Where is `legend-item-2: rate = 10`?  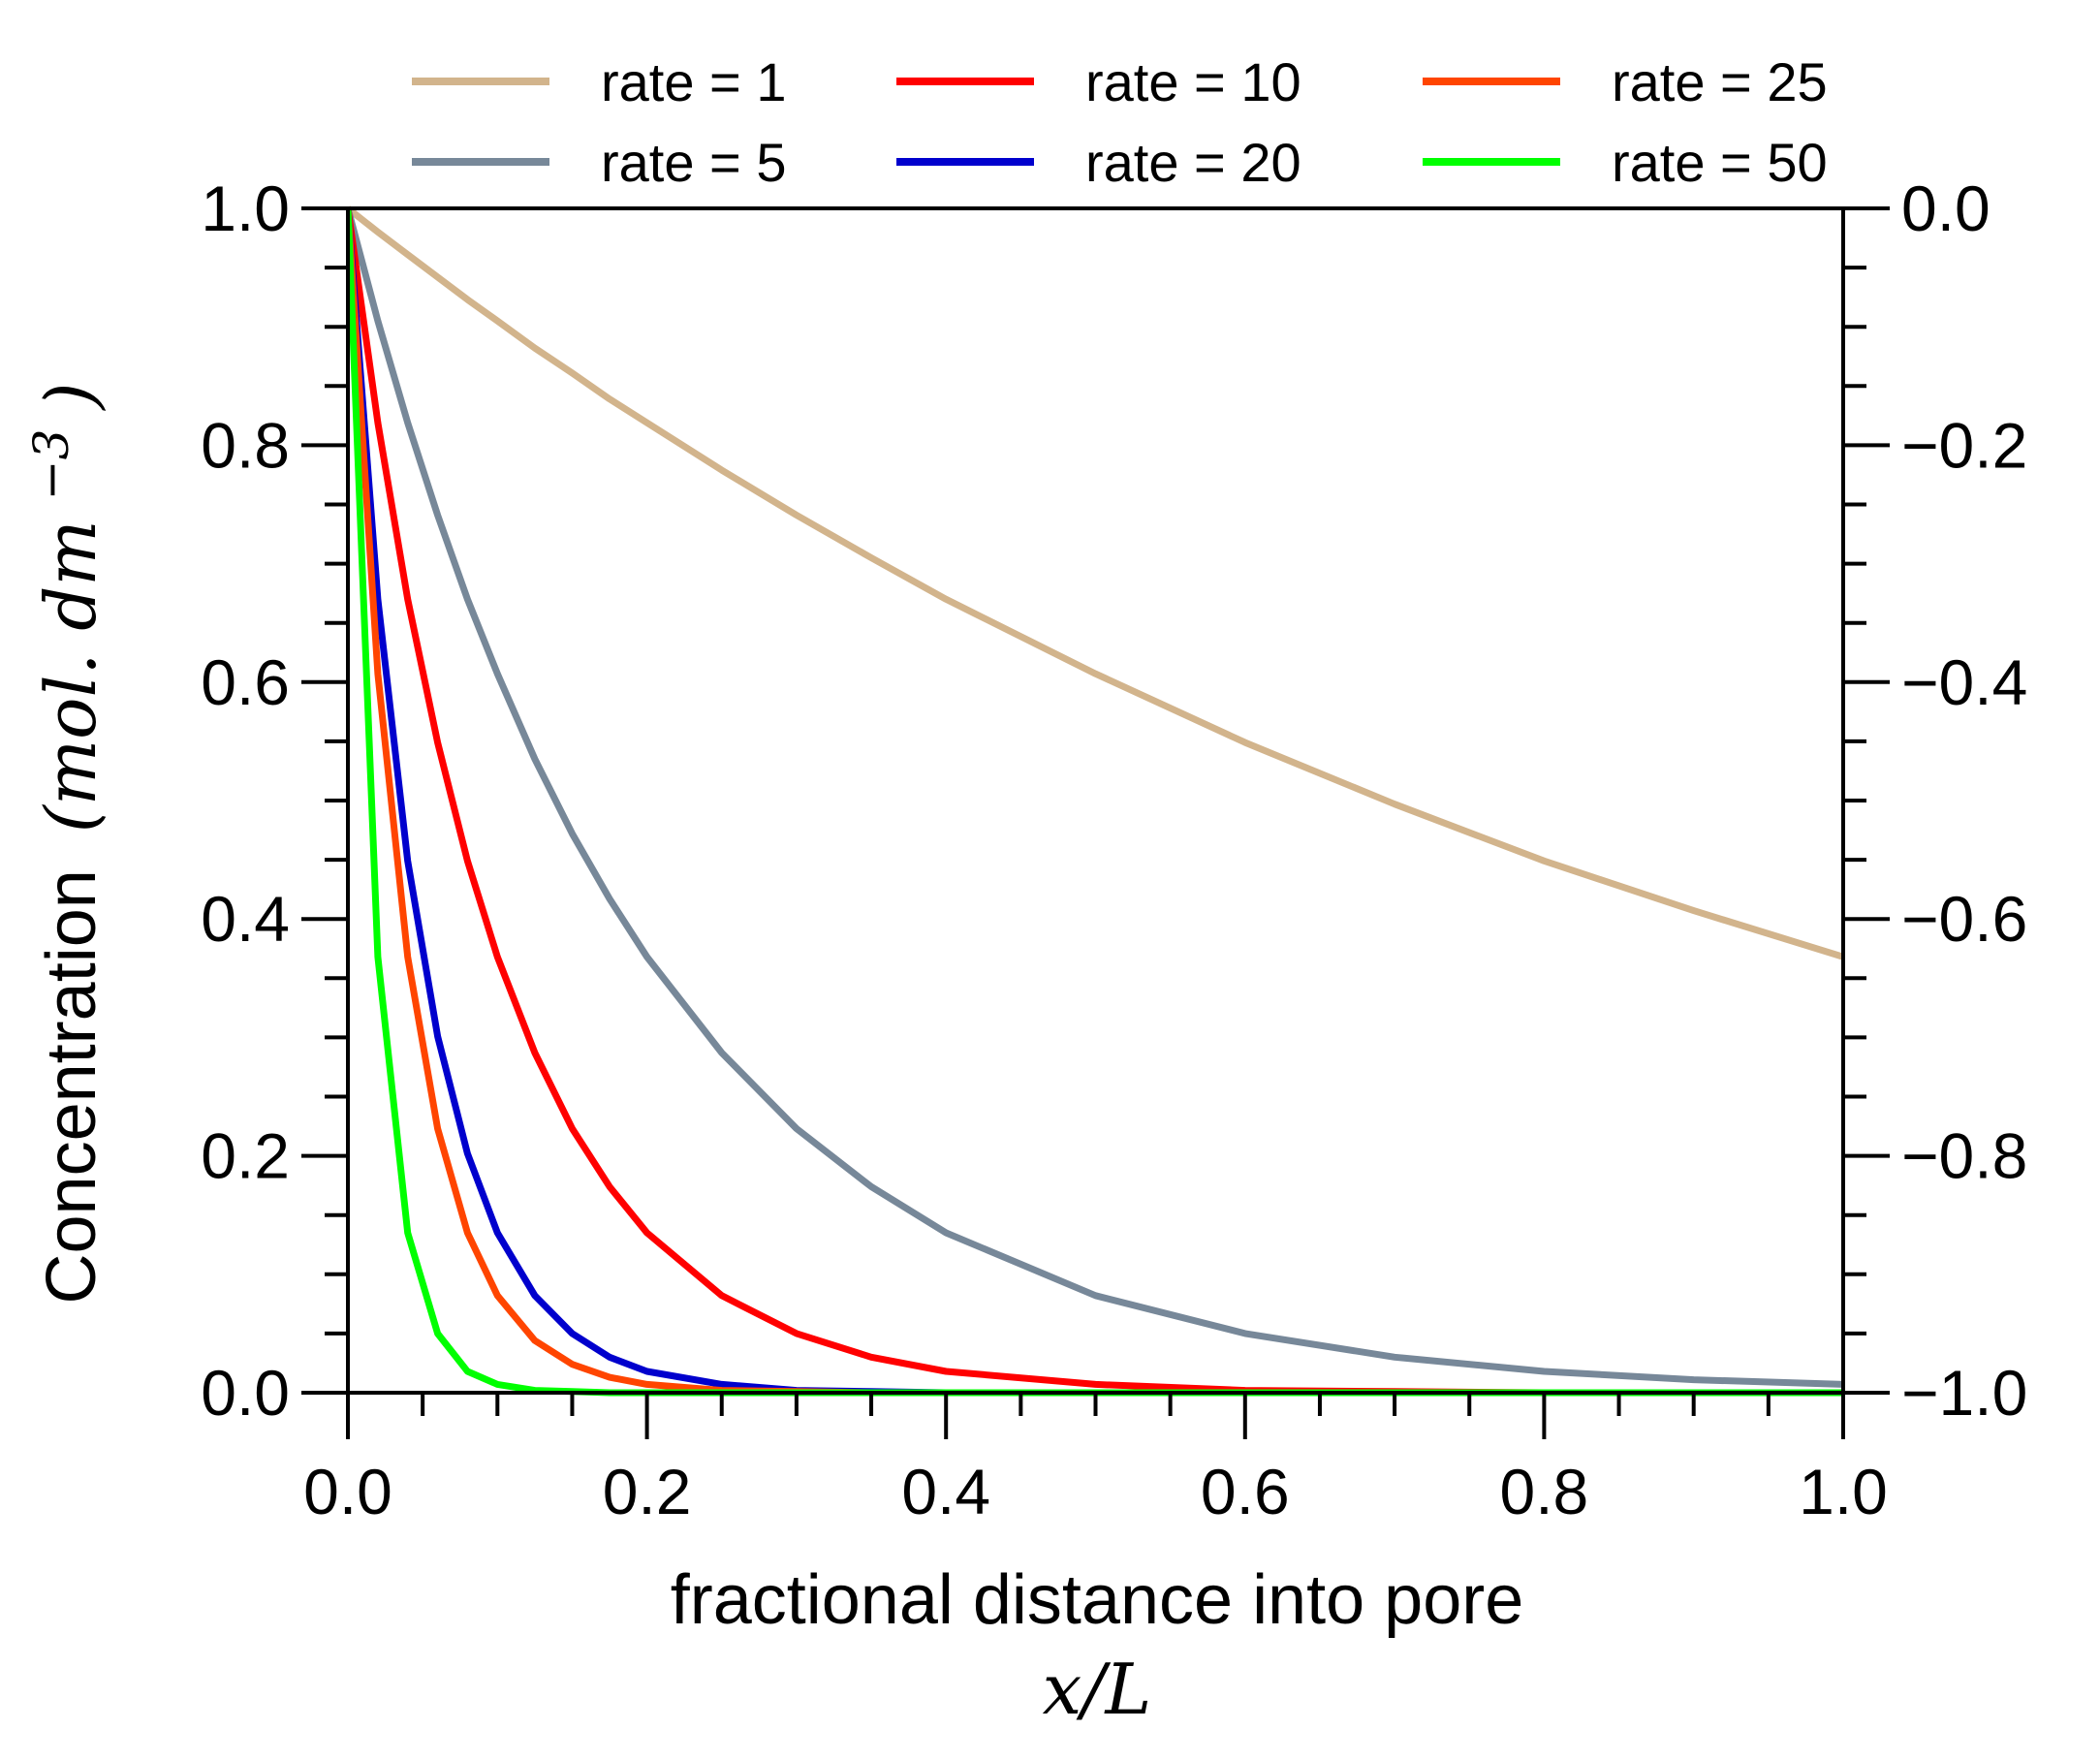
legend-item-2: rate = 10 is located at coordinates (1098, 81).